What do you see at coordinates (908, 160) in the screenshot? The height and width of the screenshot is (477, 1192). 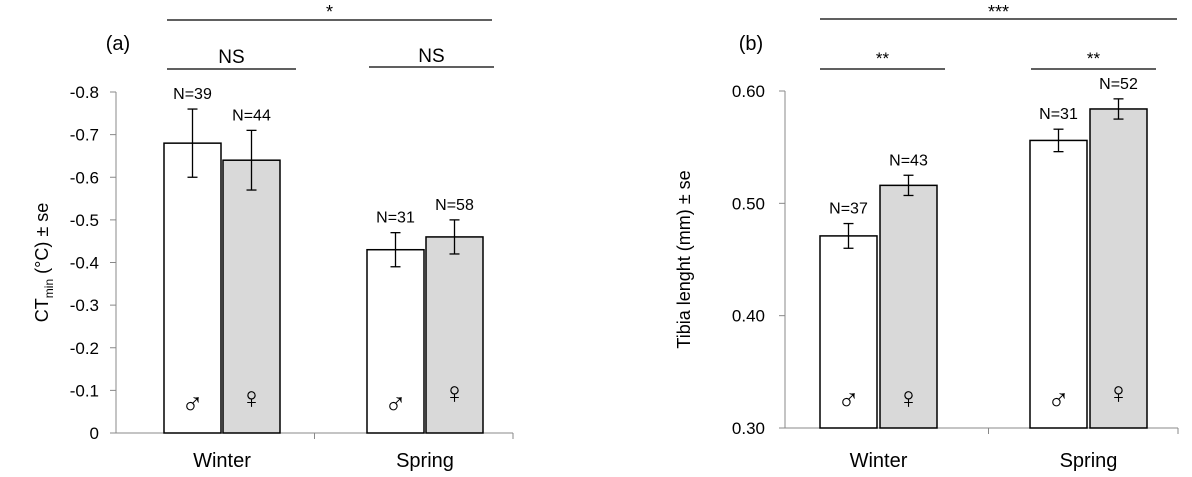 I see `n-label: N=43` at bounding box center [908, 160].